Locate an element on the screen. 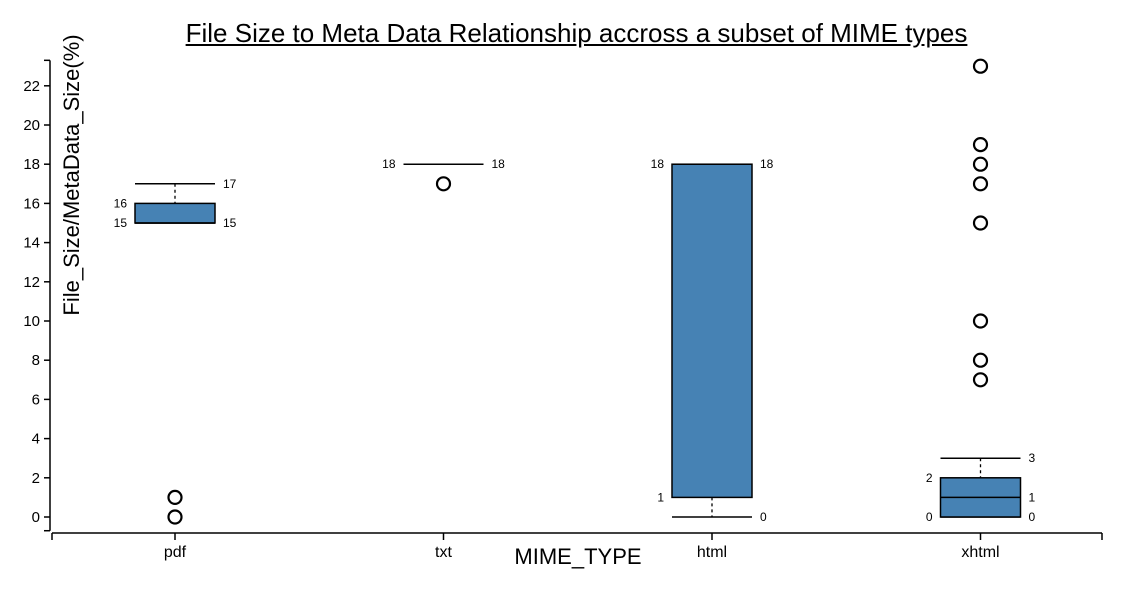 This screenshot has width=1137, height=603. y-tick-label: 8 is located at coordinates (36, 360).